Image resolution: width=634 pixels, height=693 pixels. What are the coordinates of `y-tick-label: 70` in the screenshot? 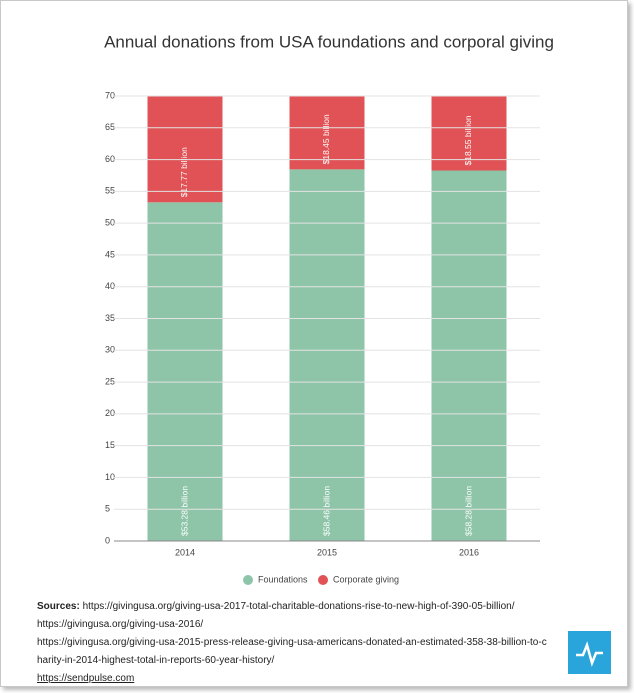 It's located at (110, 95).